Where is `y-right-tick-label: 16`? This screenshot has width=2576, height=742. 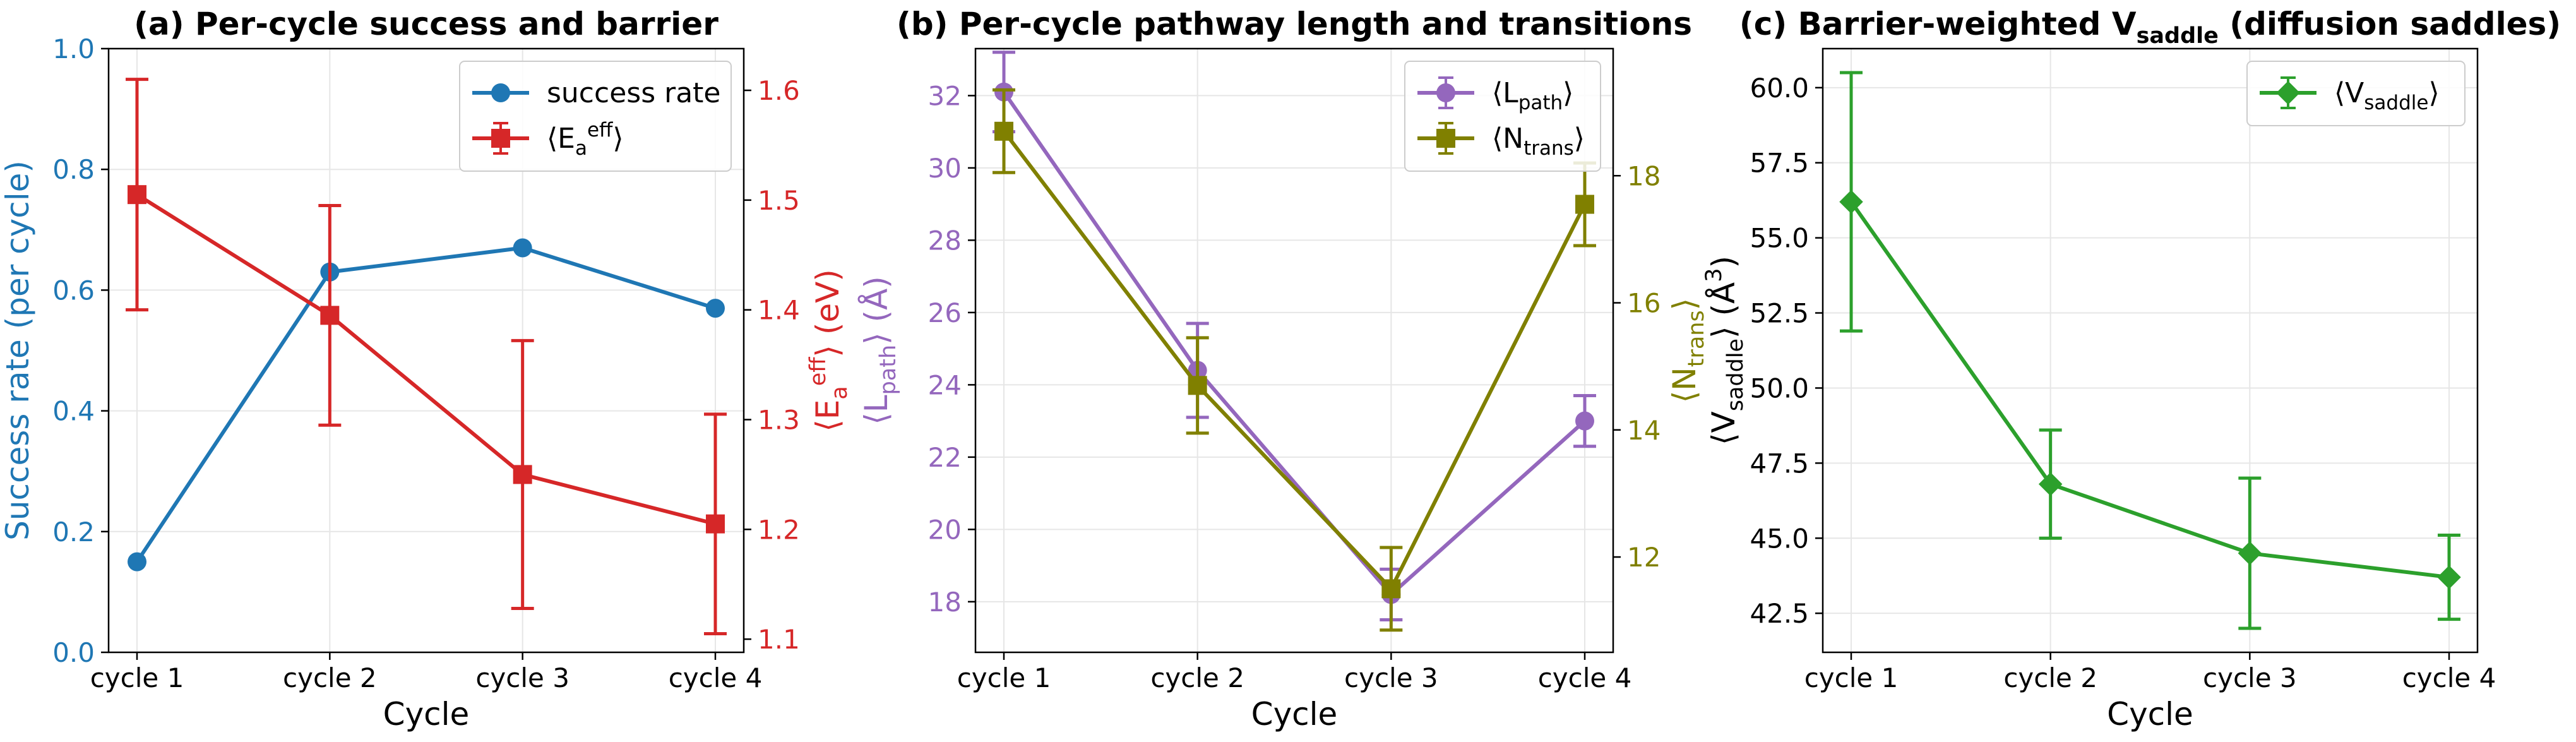
y-right-tick-label: 16 is located at coordinates (1644, 303).